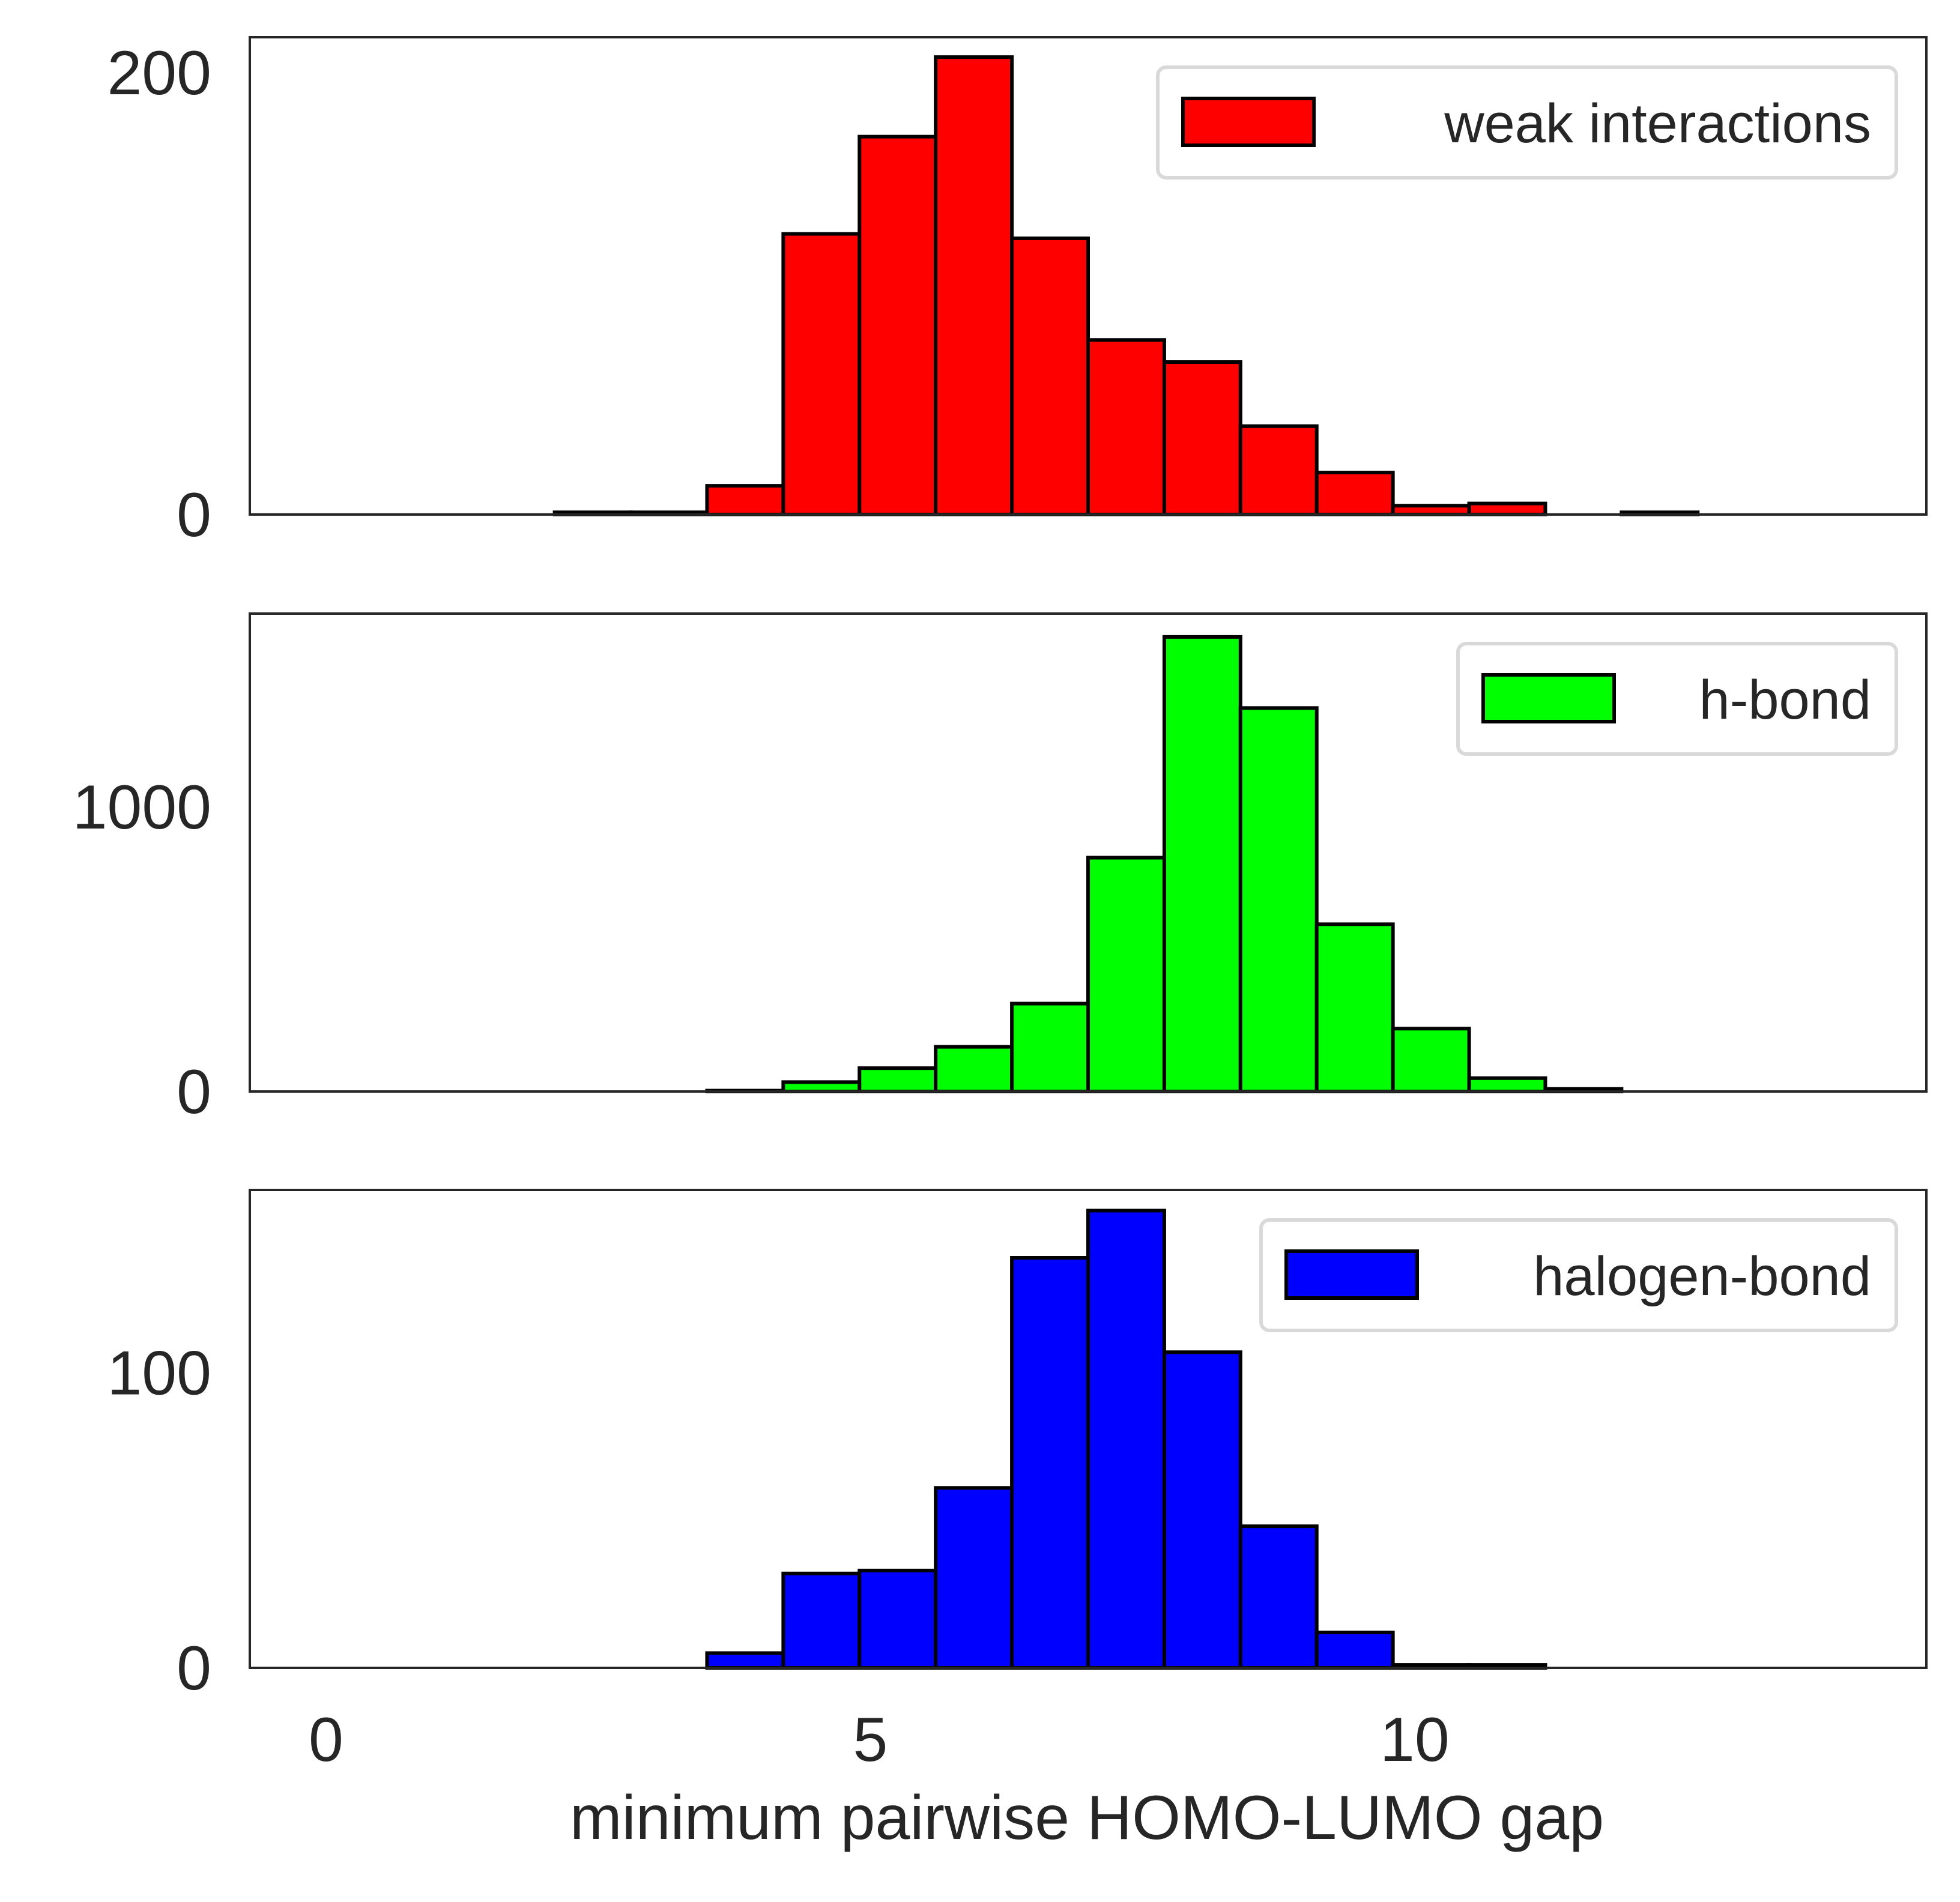 The width and height of the screenshot is (1960, 1902). I want to click on legend-label: weak interactions, so click(1657, 123).